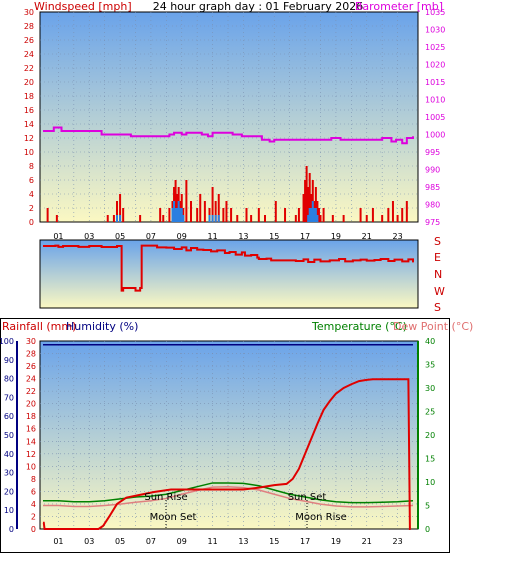  Describe the element at coordinates (33, 479) in the screenshot. I see `rainfall-tick-label: 8` at that location.